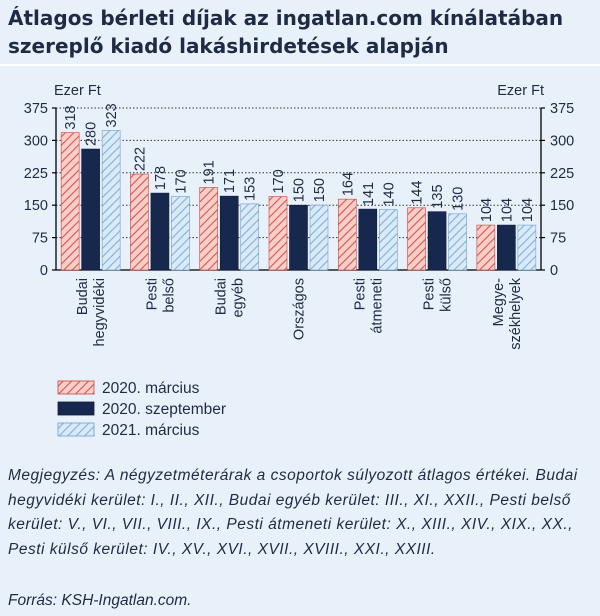  Describe the element at coordinates (300, 309) in the screenshot. I see `category-label: Országos` at that location.